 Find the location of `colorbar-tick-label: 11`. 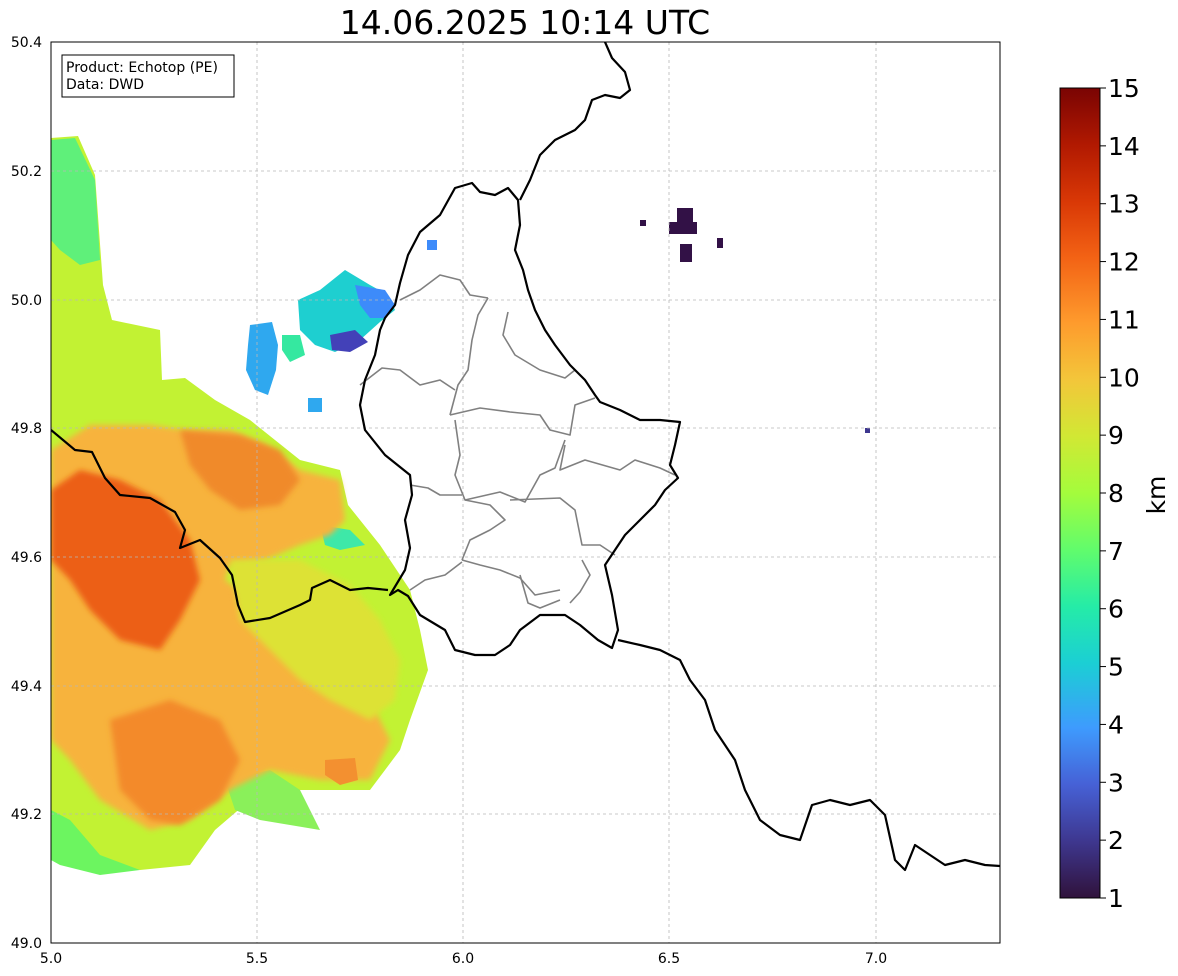

colorbar-tick-label: 11 is located at coordinates (1124, 319).